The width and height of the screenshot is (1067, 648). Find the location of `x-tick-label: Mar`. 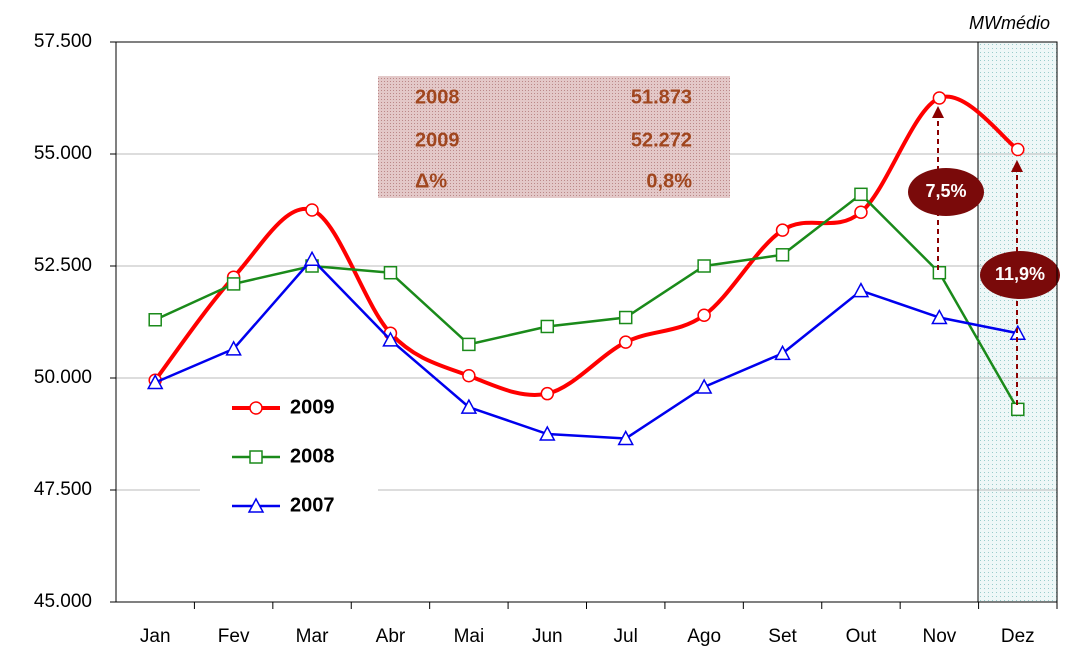

x-tick-label: Mar is located at coordinates (312, 636).